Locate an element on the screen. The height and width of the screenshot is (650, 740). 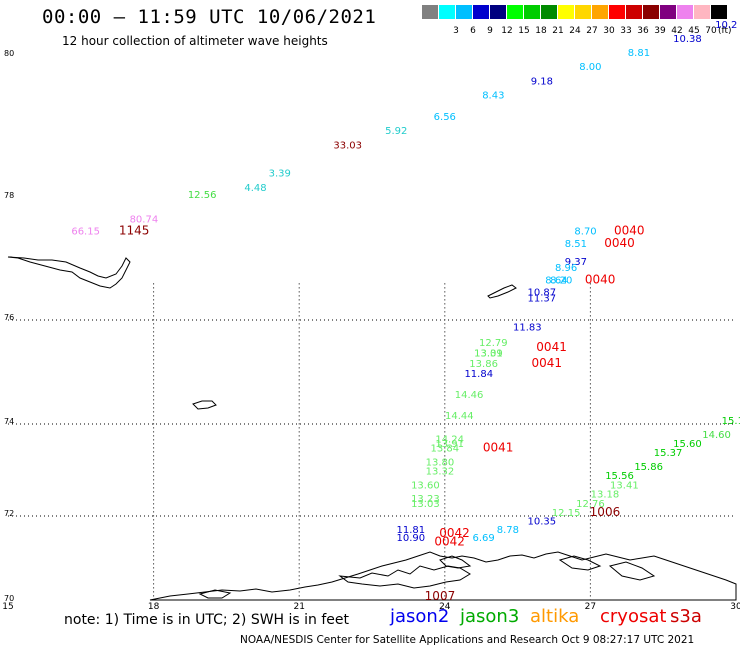
wave-height-value: 14.60 is located at coordinates (716, 435).